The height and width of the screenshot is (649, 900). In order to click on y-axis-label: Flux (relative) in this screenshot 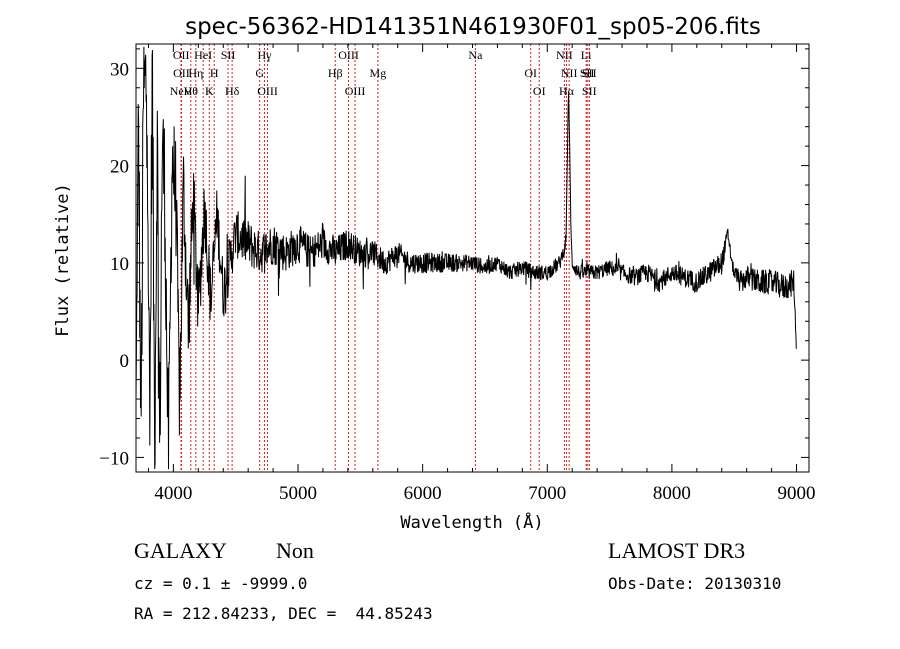, I will do `click(63, 260)`.